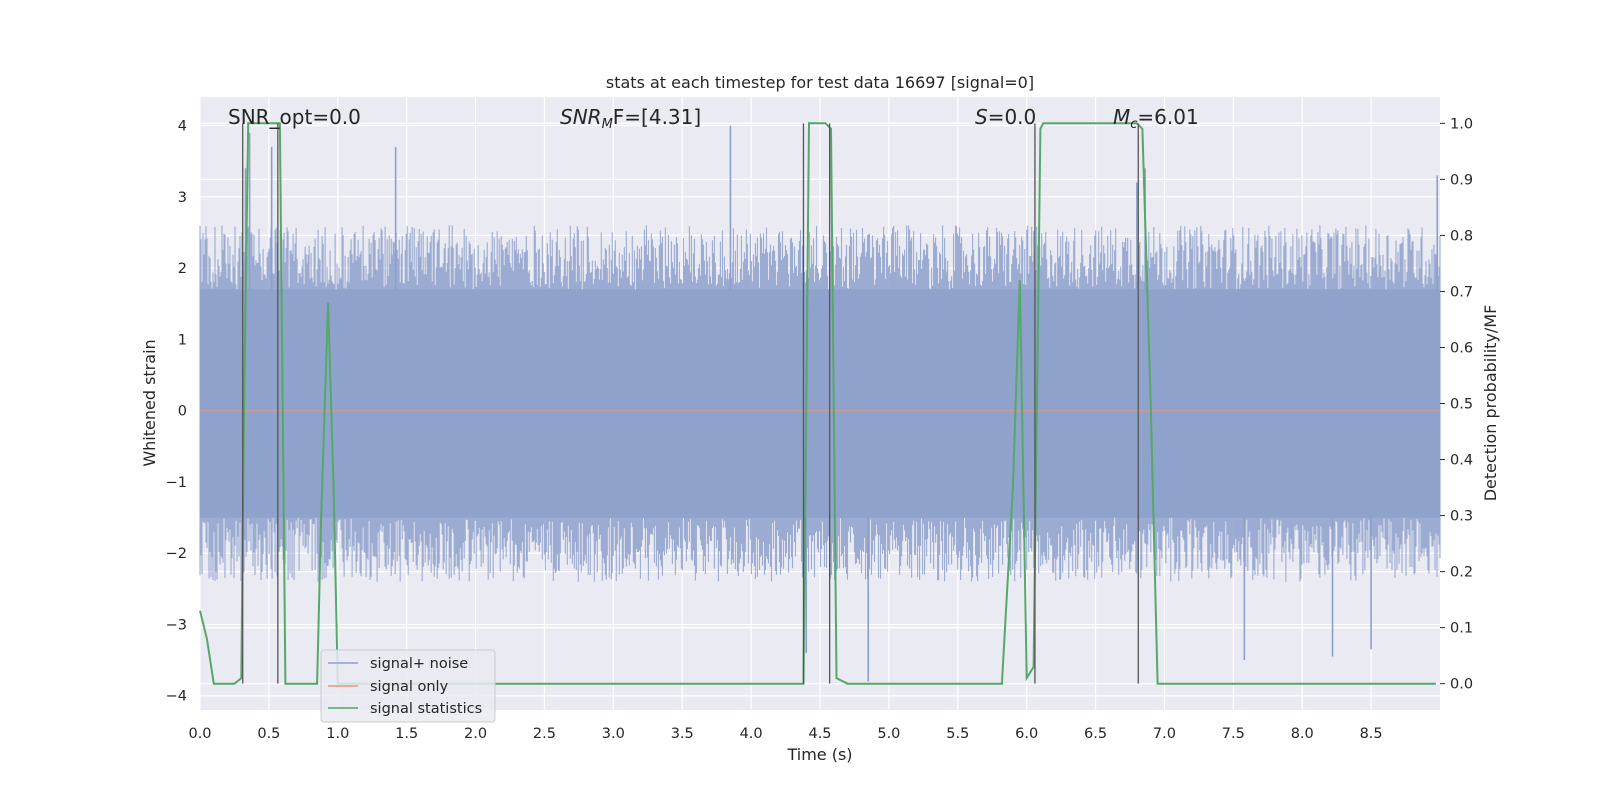 The image size is (1600, 800). I want to click on x-tick-label: 3.0, so click(613, 734).